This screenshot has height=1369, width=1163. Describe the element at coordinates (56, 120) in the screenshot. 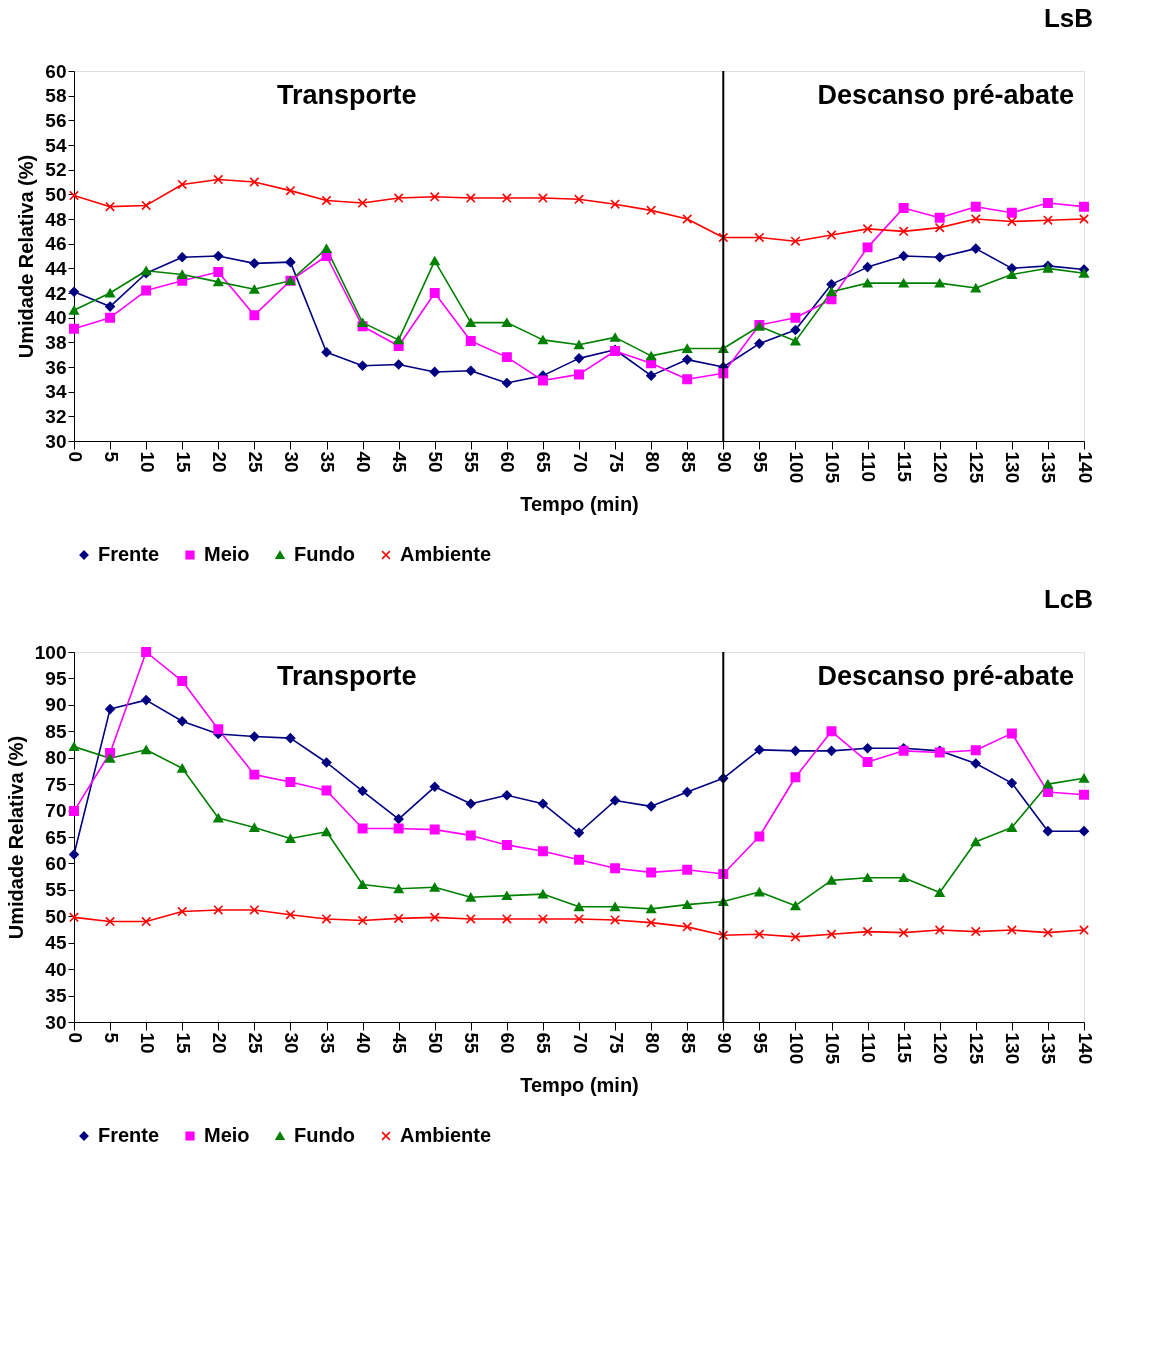

I see `y-tick-label: 56` at that location.